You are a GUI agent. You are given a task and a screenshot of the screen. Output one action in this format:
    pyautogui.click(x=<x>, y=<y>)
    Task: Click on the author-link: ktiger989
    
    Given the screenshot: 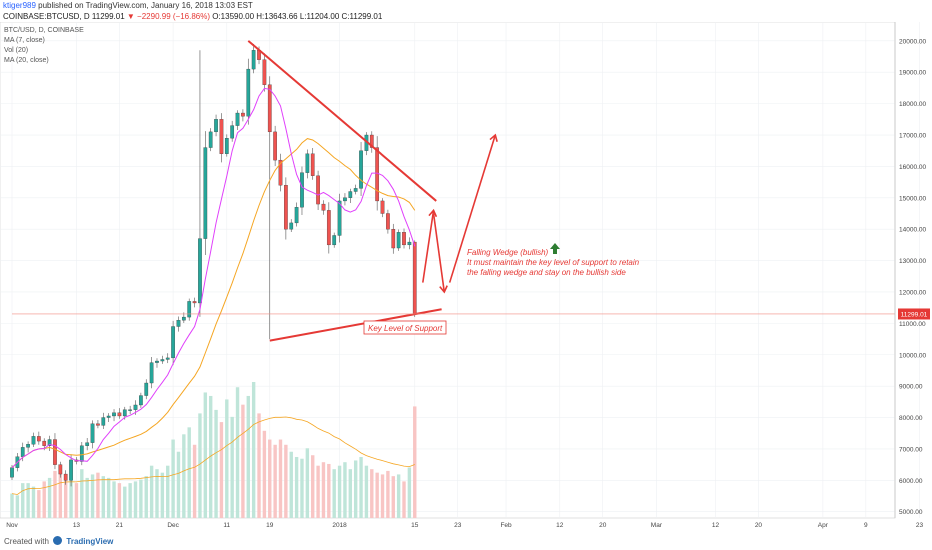 What is the action you would take?
    pyautogui.click(x=19, y=5)
    